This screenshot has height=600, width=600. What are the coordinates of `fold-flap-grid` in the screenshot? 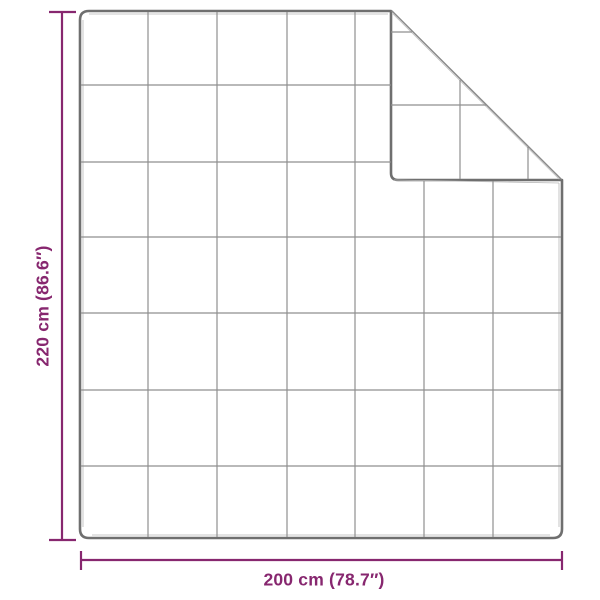 It's located at (460, 105).